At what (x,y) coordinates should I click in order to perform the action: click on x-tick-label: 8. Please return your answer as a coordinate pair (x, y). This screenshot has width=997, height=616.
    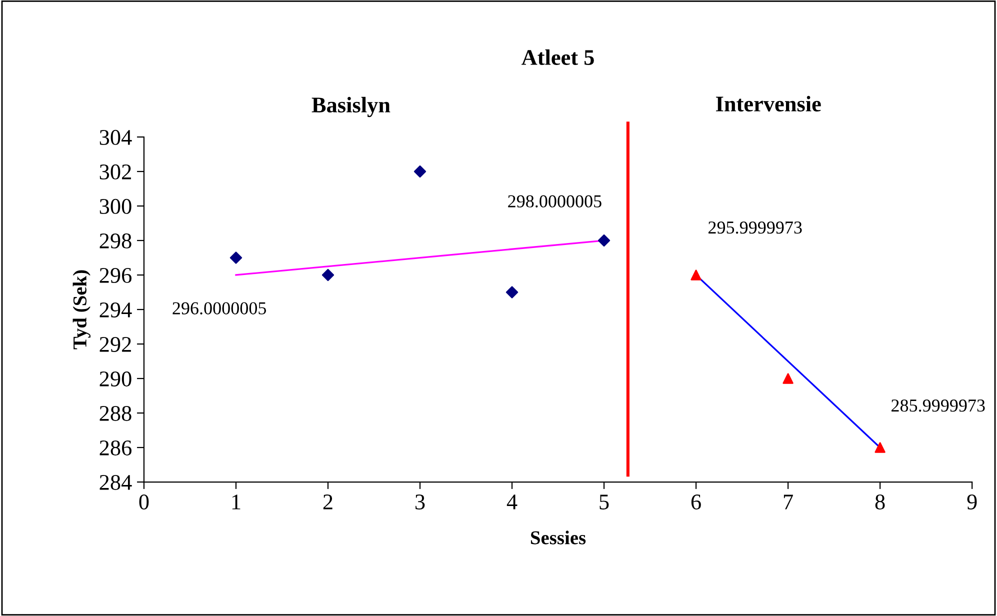
    Looking at the image, I should click on (880, 502).